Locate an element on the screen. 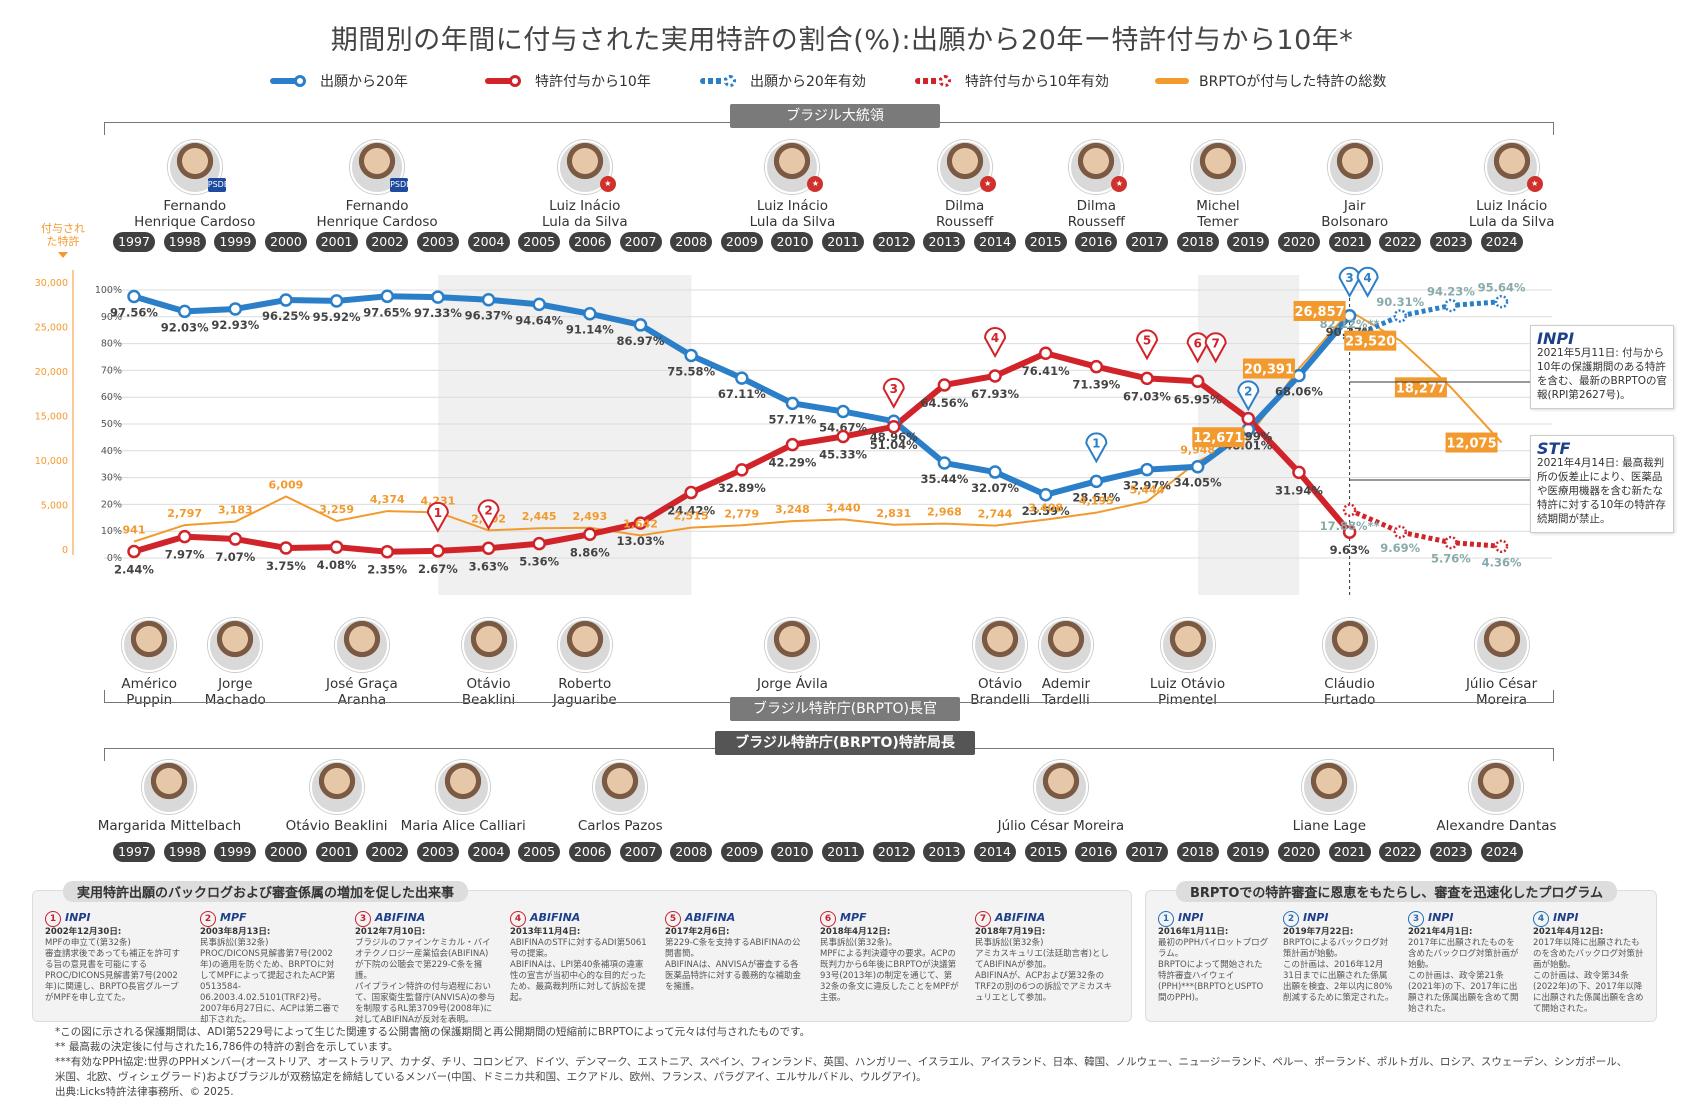 The height and width of the screenshot is (1108, 1684). event-pin-number: 7 is located at coordinates (1215, 343).